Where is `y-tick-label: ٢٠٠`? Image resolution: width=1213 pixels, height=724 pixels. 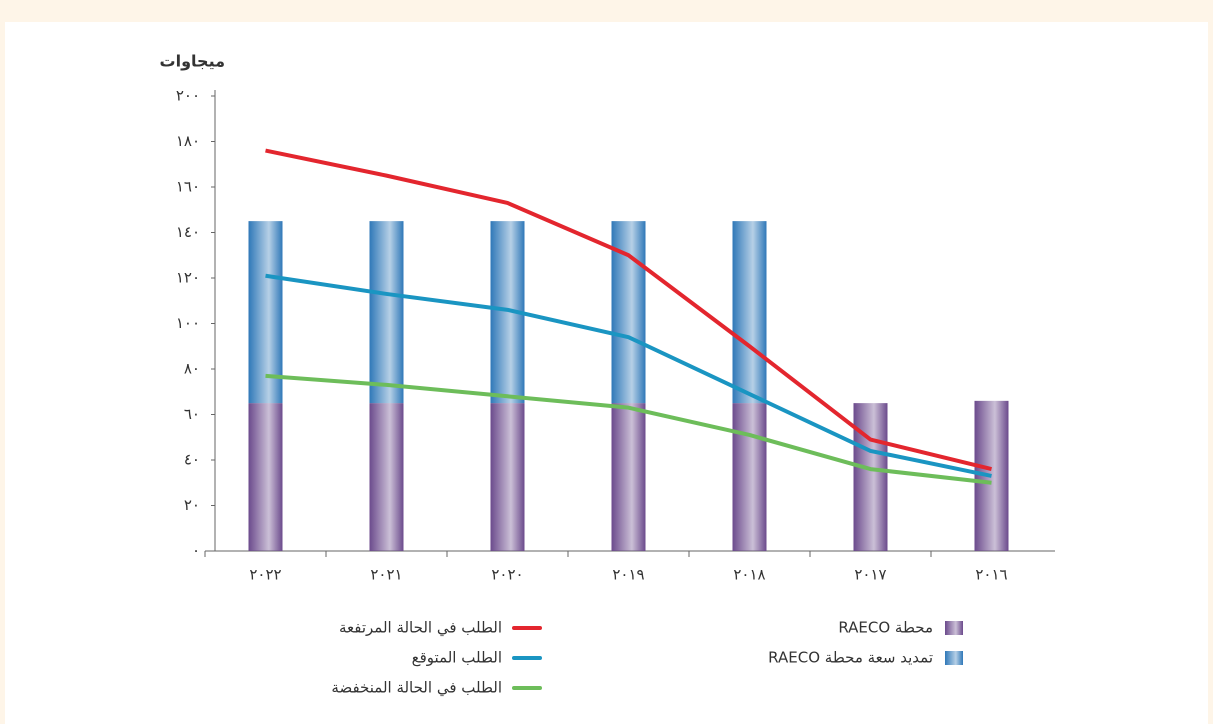
y-tick-label: ٢٠٠ is located at coordinates (188, 96).